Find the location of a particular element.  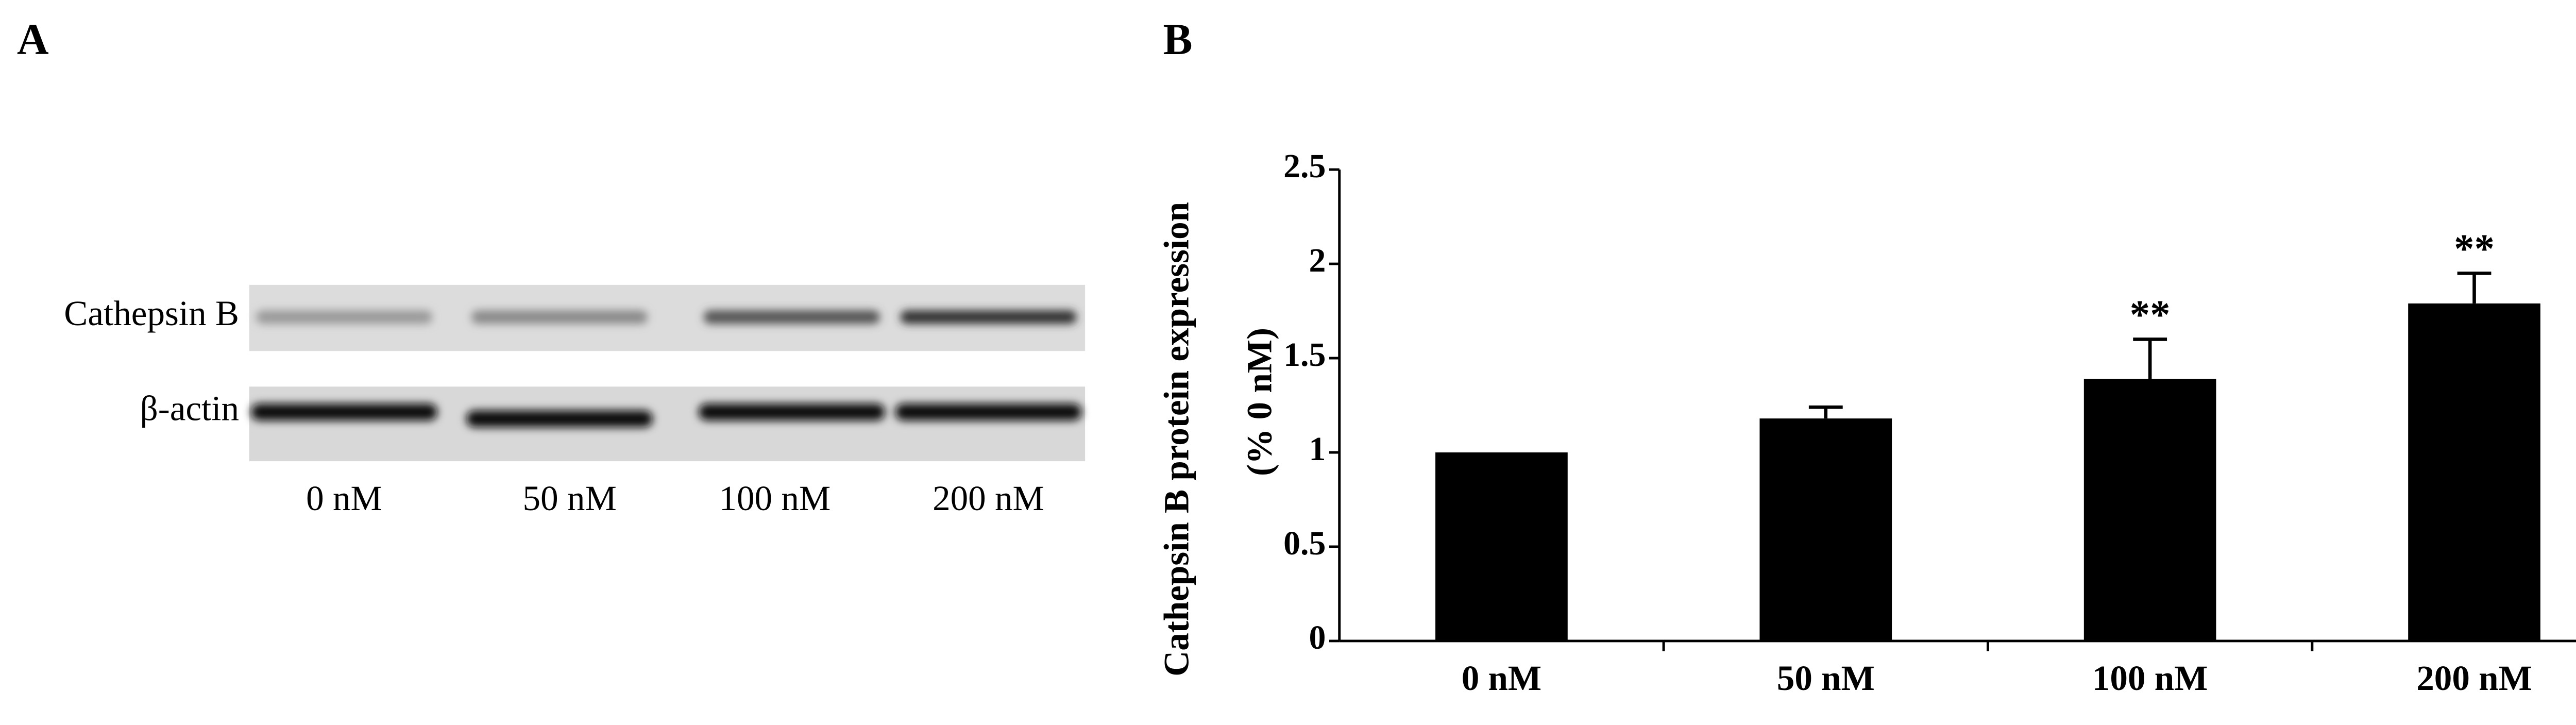

lane-label: 50 nM is located at coordinates (570, 498).